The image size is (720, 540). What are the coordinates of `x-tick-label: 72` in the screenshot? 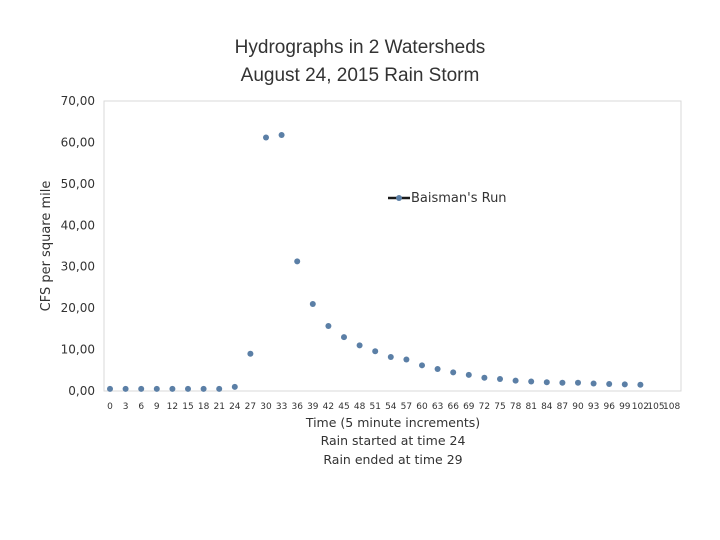 It's located at (484, 407).